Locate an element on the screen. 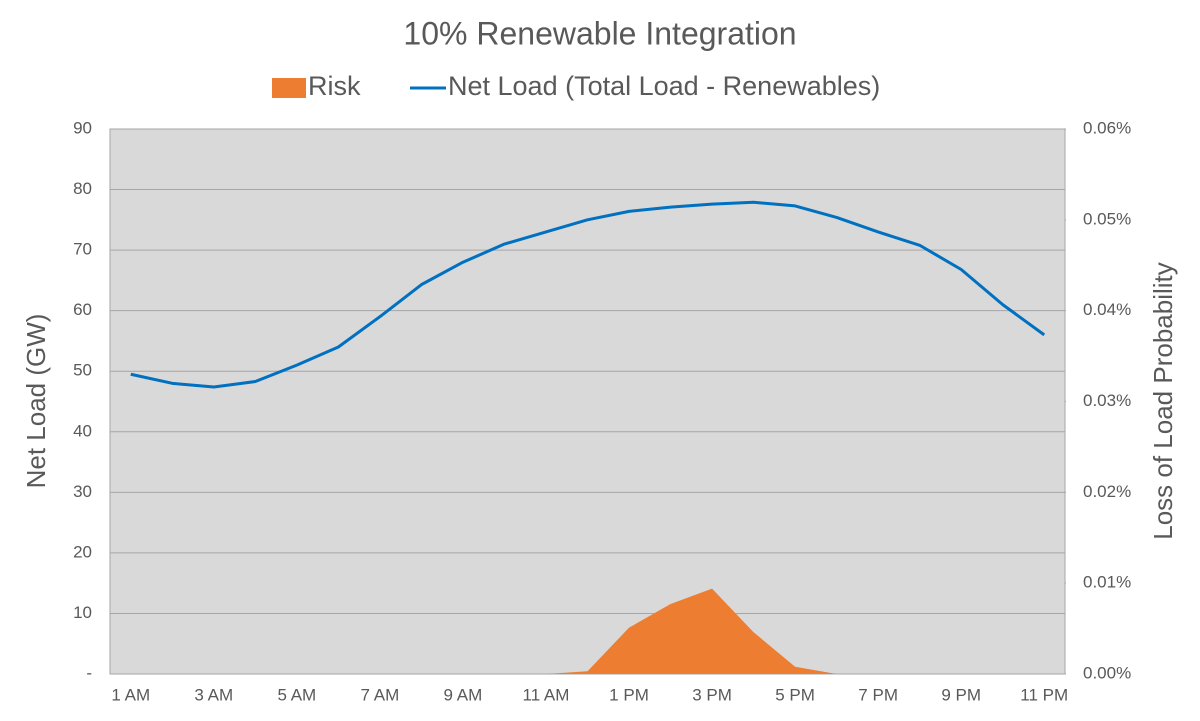  x-tick-label: 5 PM is located at coordinates (795, 694).